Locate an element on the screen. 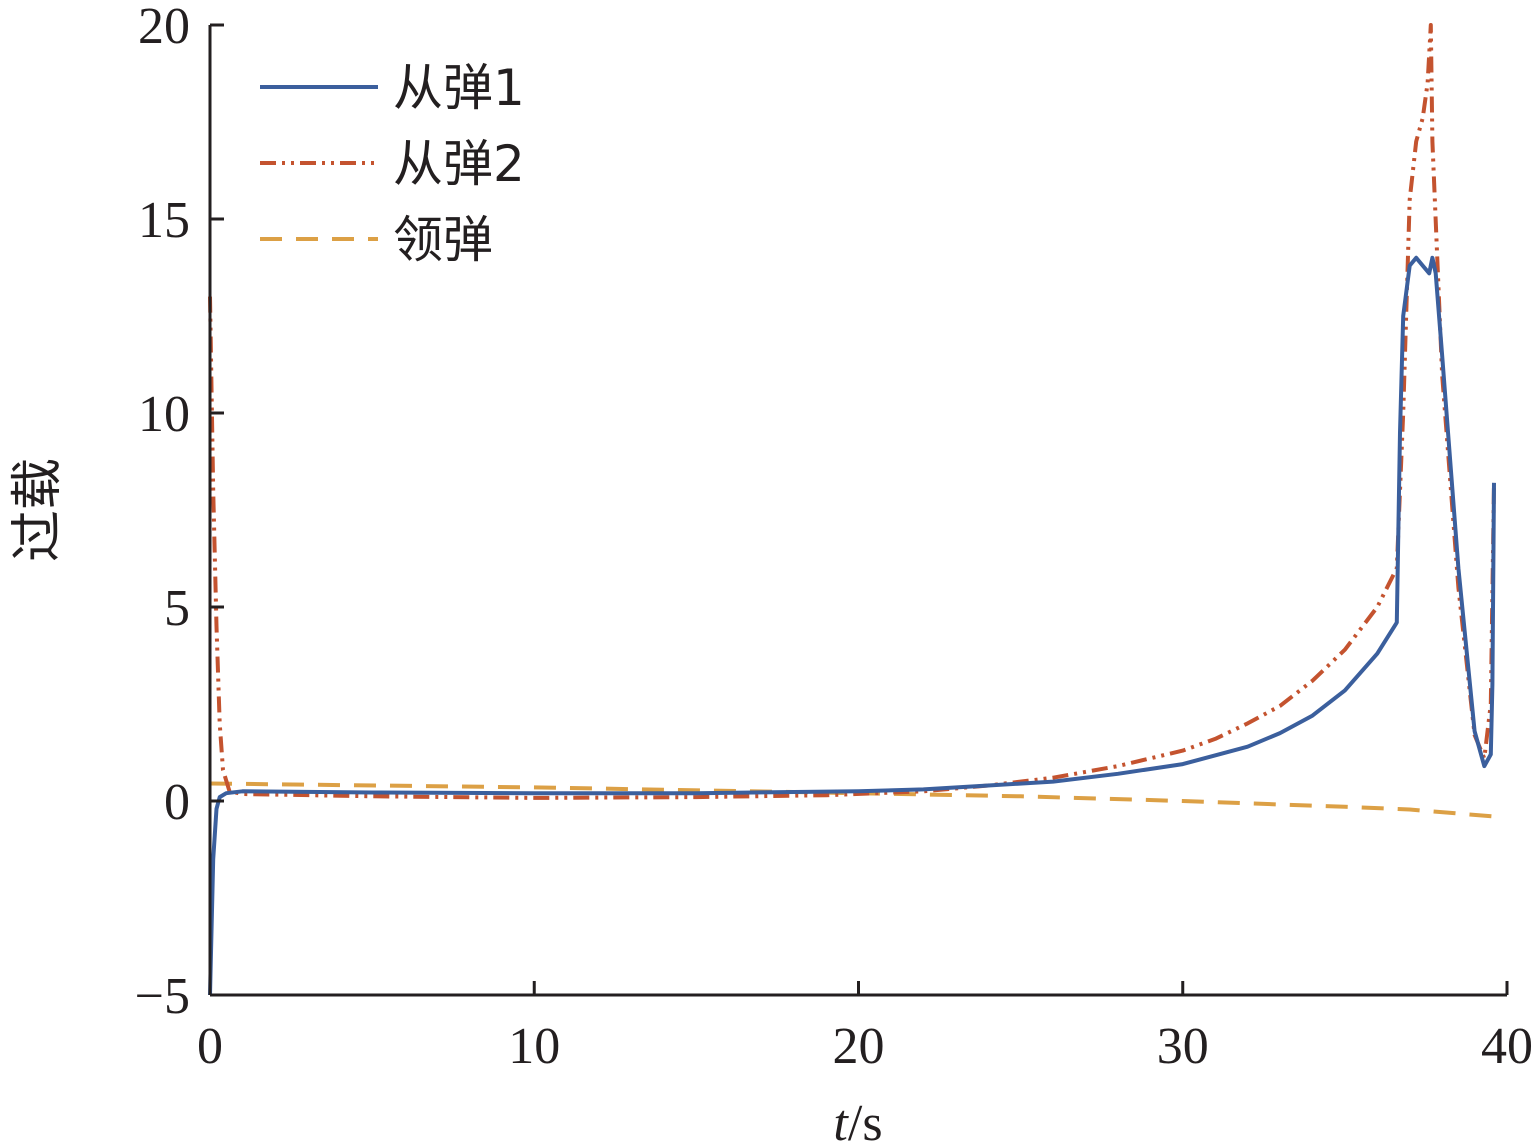 This screenshot has width=1540, height=1146. x-tick-label: 40 is located at coordinates (1507, 1046).